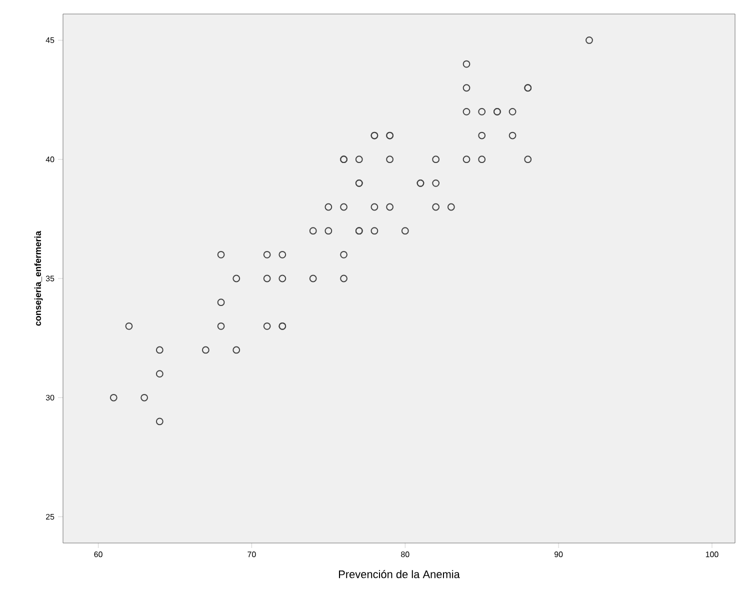 This screenshot has height=608, width=736. What do you see at coordinates (399, 574) in the screenshot?
I see `x-axis-title: Prevención de la Anemia` at bounding box center [399, 574].